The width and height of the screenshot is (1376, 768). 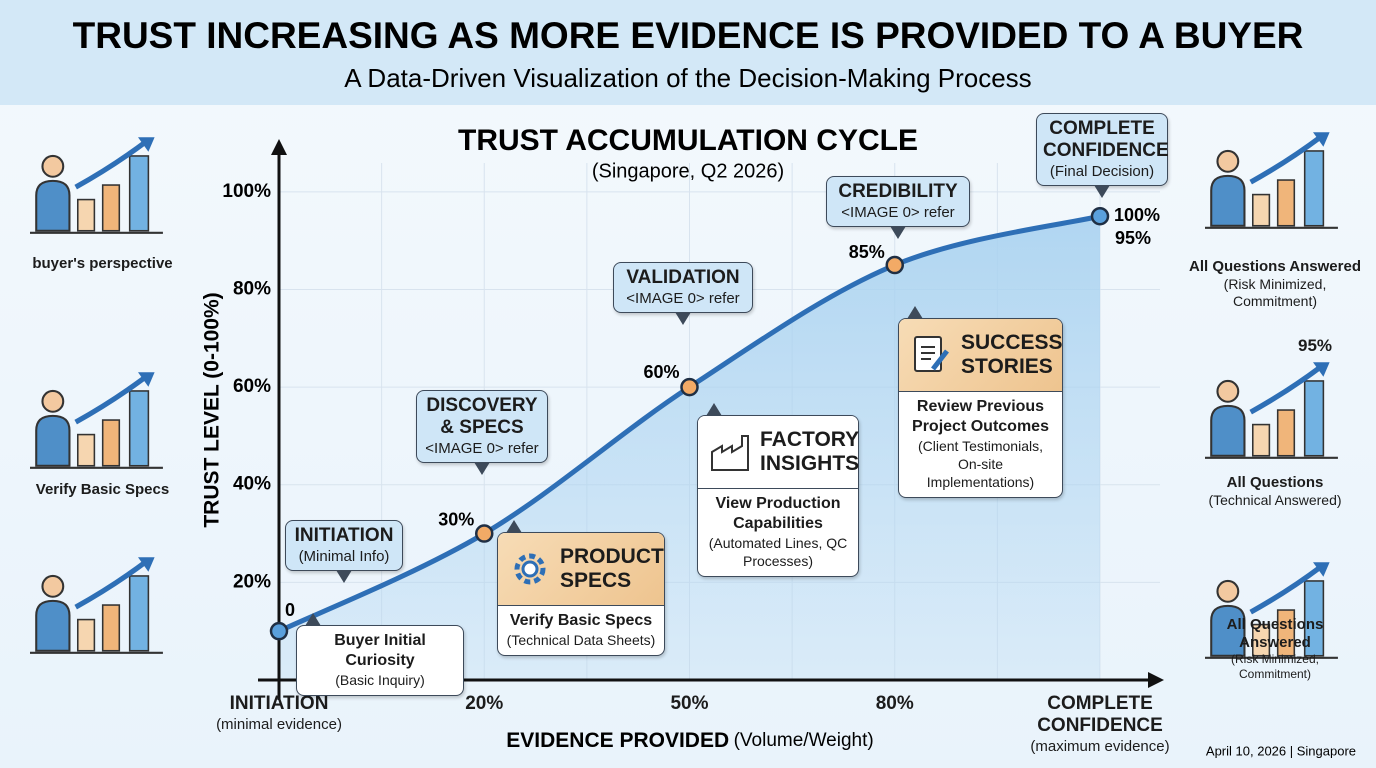 I want to click on chart-subtitle: (Singapore, Q2 2026), so click(x=688, y=171).